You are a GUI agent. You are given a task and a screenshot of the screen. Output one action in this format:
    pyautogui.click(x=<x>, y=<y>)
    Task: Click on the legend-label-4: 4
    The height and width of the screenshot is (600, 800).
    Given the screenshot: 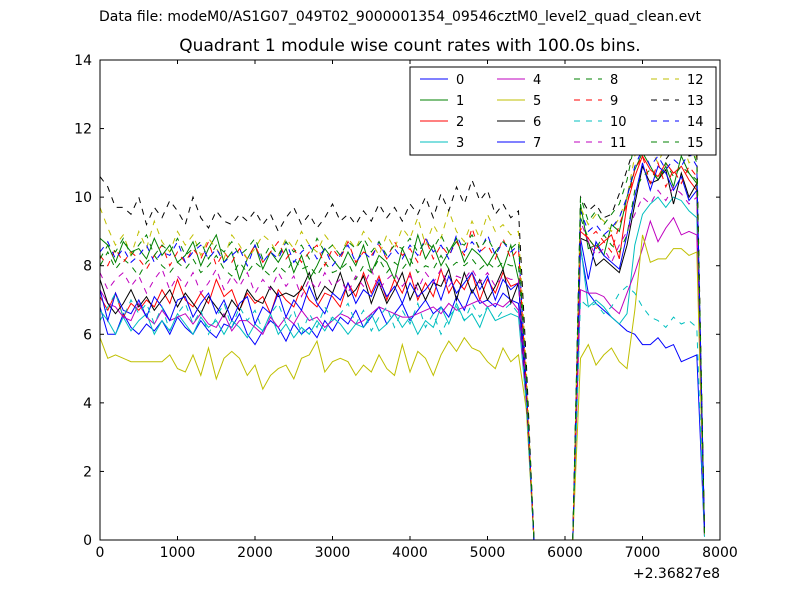 What is the action you would take?
    pyautogui.click(x=537, y=80)
    